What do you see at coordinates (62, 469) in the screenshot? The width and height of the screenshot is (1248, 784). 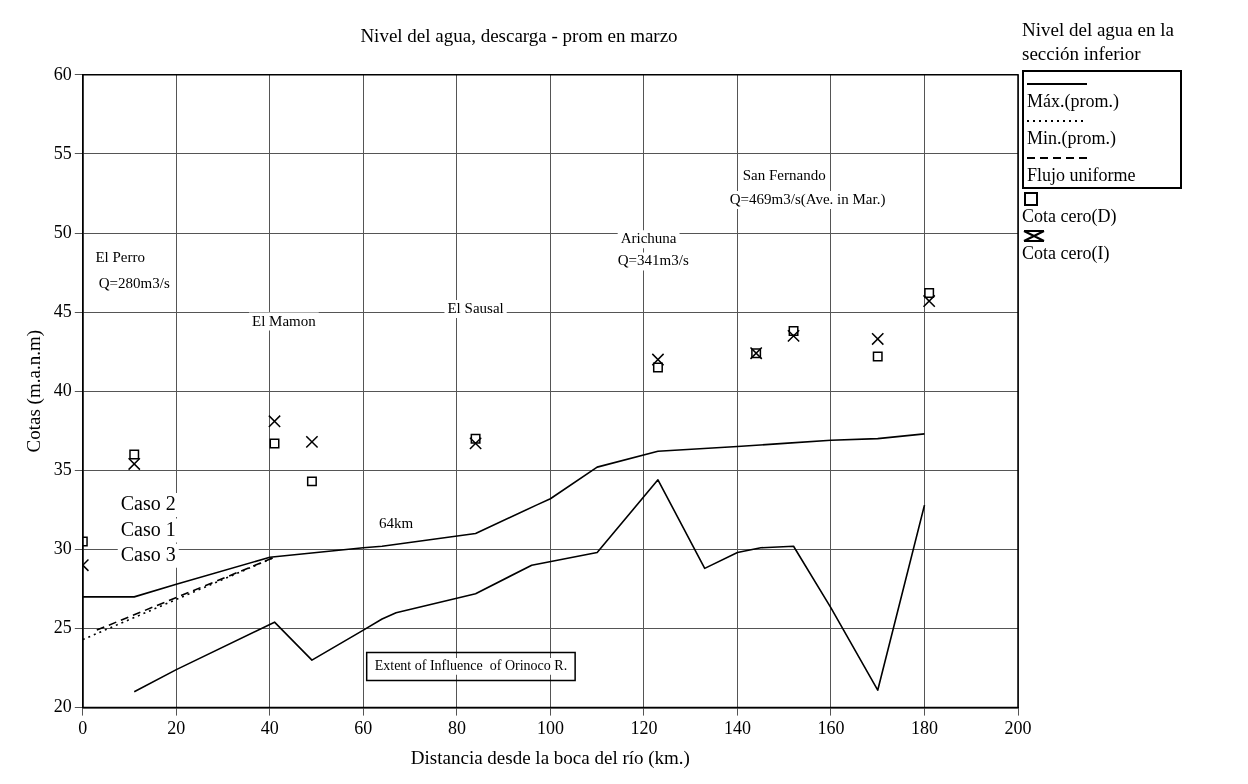 I see `y-tick-label: 35` at bounding box center [62, 469].